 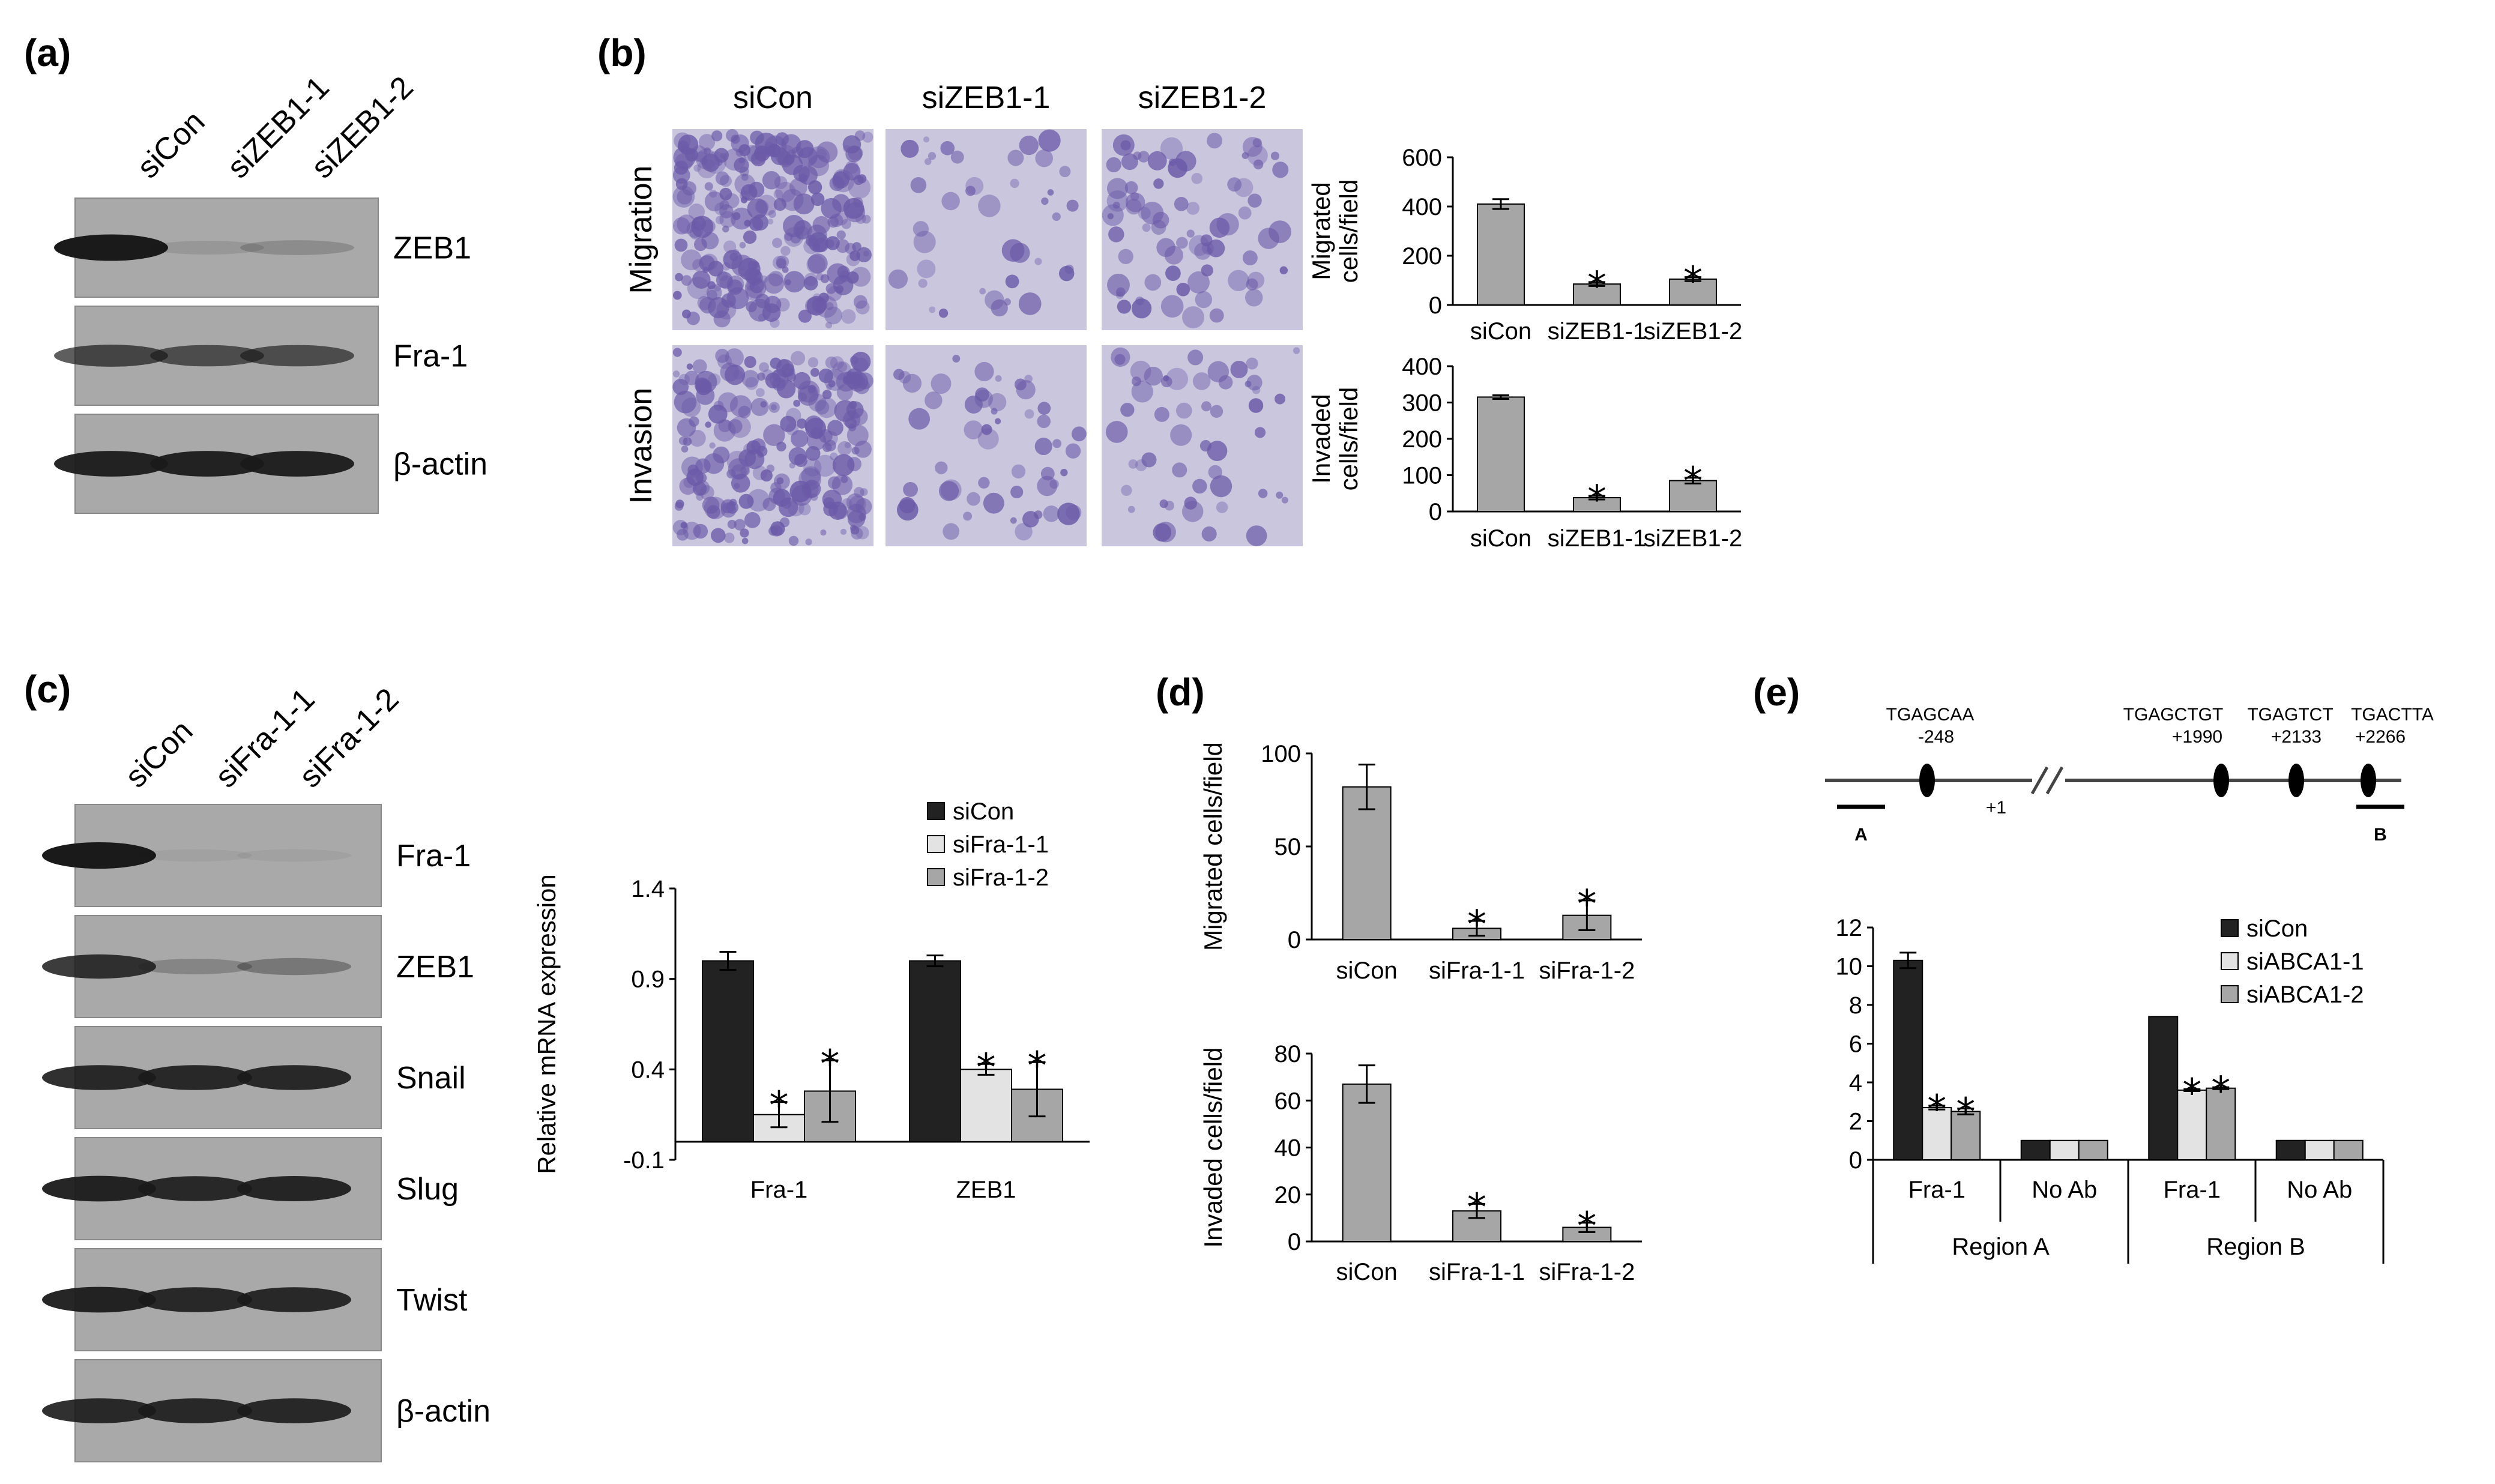 I want to click on site-1-seq: TGAGCAA, so click(x=1930, y=715).